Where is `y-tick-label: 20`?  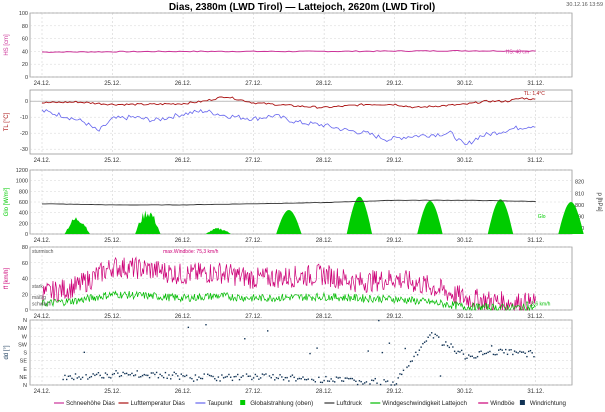 y-tick-label: 20 is located at coordinates (25, 65).